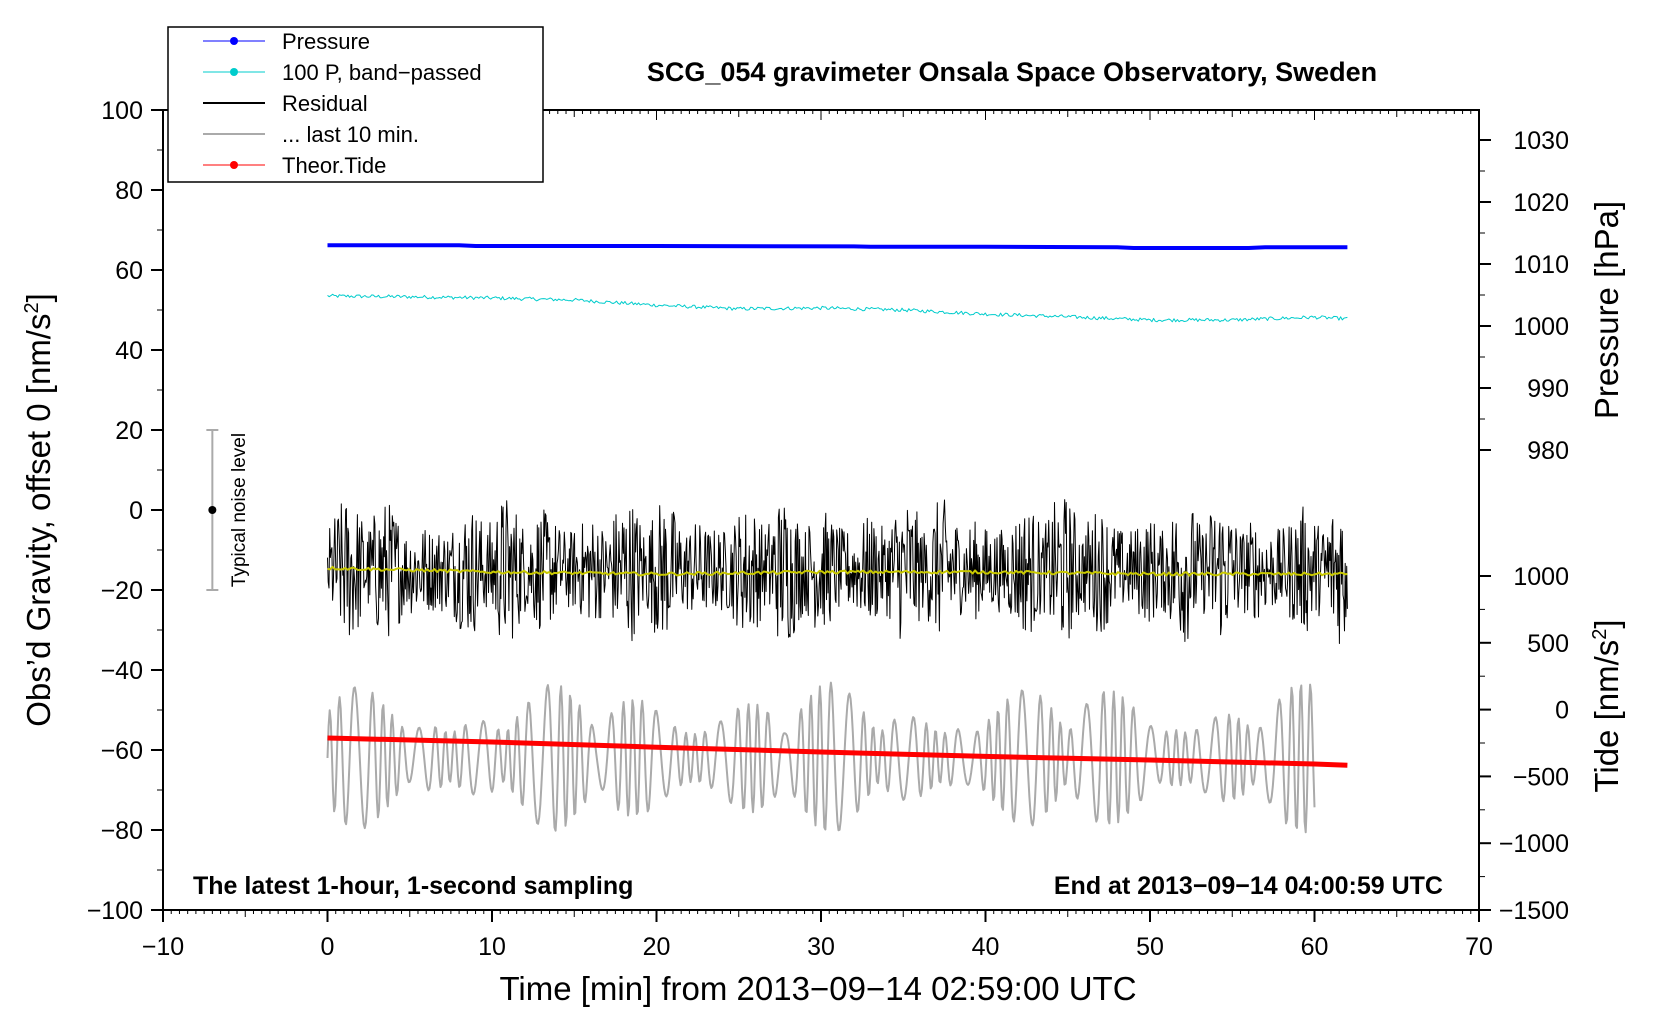 This screenshot has height=1020, width=1660. What do you see at coordinates (821, 947) in the screenshot?
I see `x-tick-label: 30` at bounding box center [821, 947].